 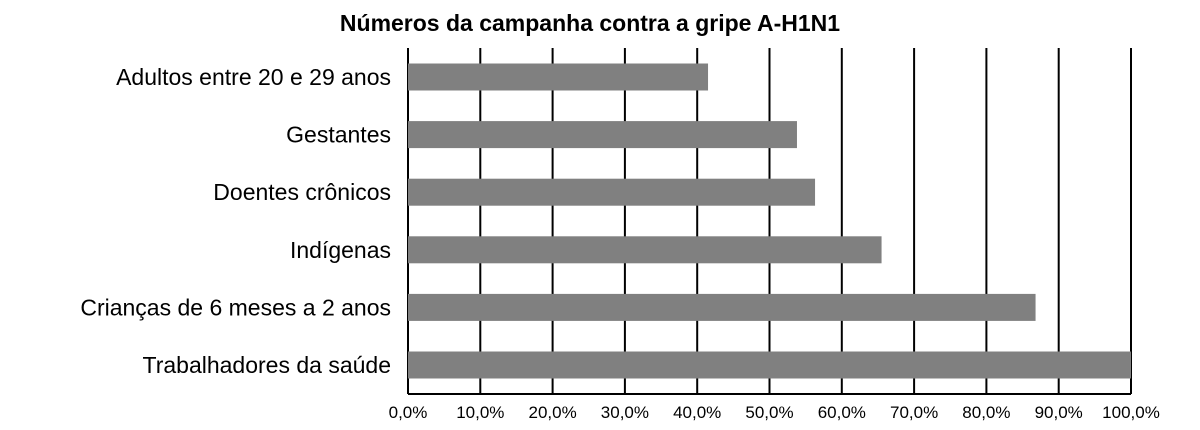 What do you see at coordinates (253, 77) in the screenshot?
I see `category-label: Adultos entre 20 e 29 anos` at bounding box center [253, 77].